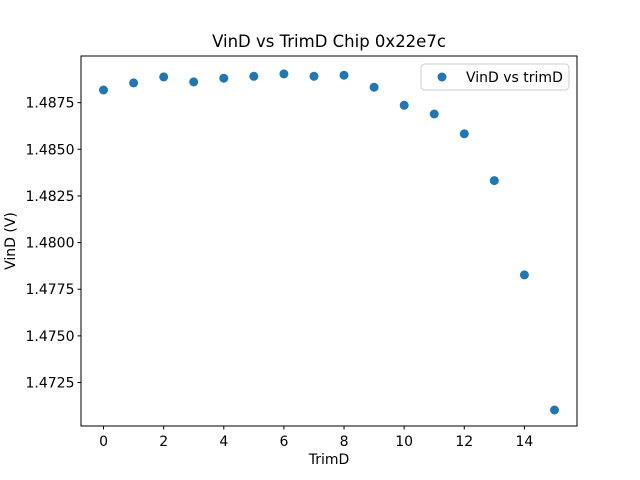  What do you see at coordinates (50, 290) in the screenshot?
I see `y-tick-label: 1.4775` at bounding box center [50, 290].